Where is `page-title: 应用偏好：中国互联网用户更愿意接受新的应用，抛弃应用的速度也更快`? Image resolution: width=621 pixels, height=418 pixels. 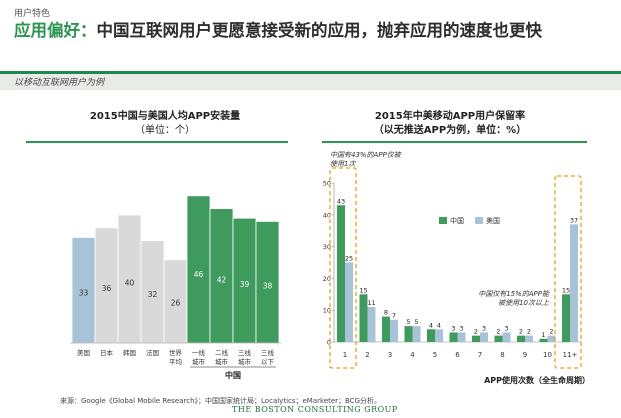
page-title: 应用偏好：中国互联网用户更愿意接受新的应用，抛弃应用的速度也更快 is located at coordinates (309, 31).